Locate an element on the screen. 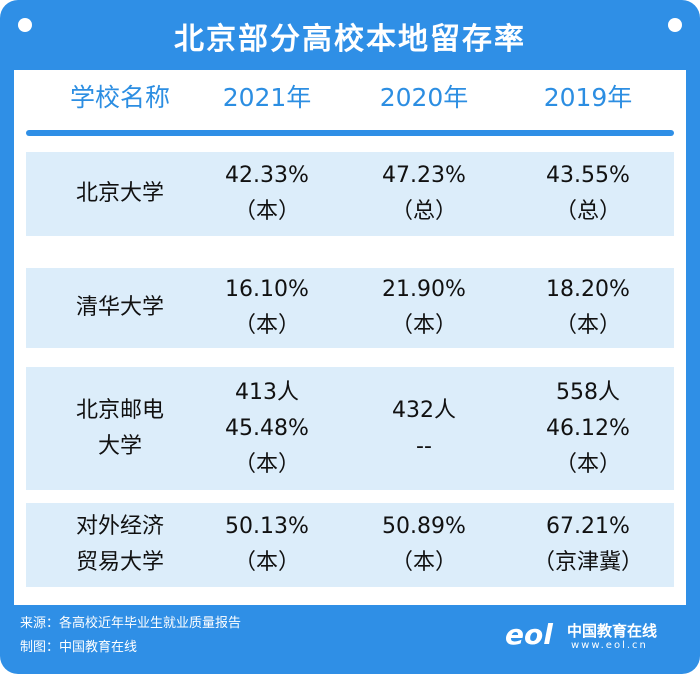  table-row: 北京大学 42.33% （本） 47.23% （总） 43.55% （总） is located at coordinates (350, 194).